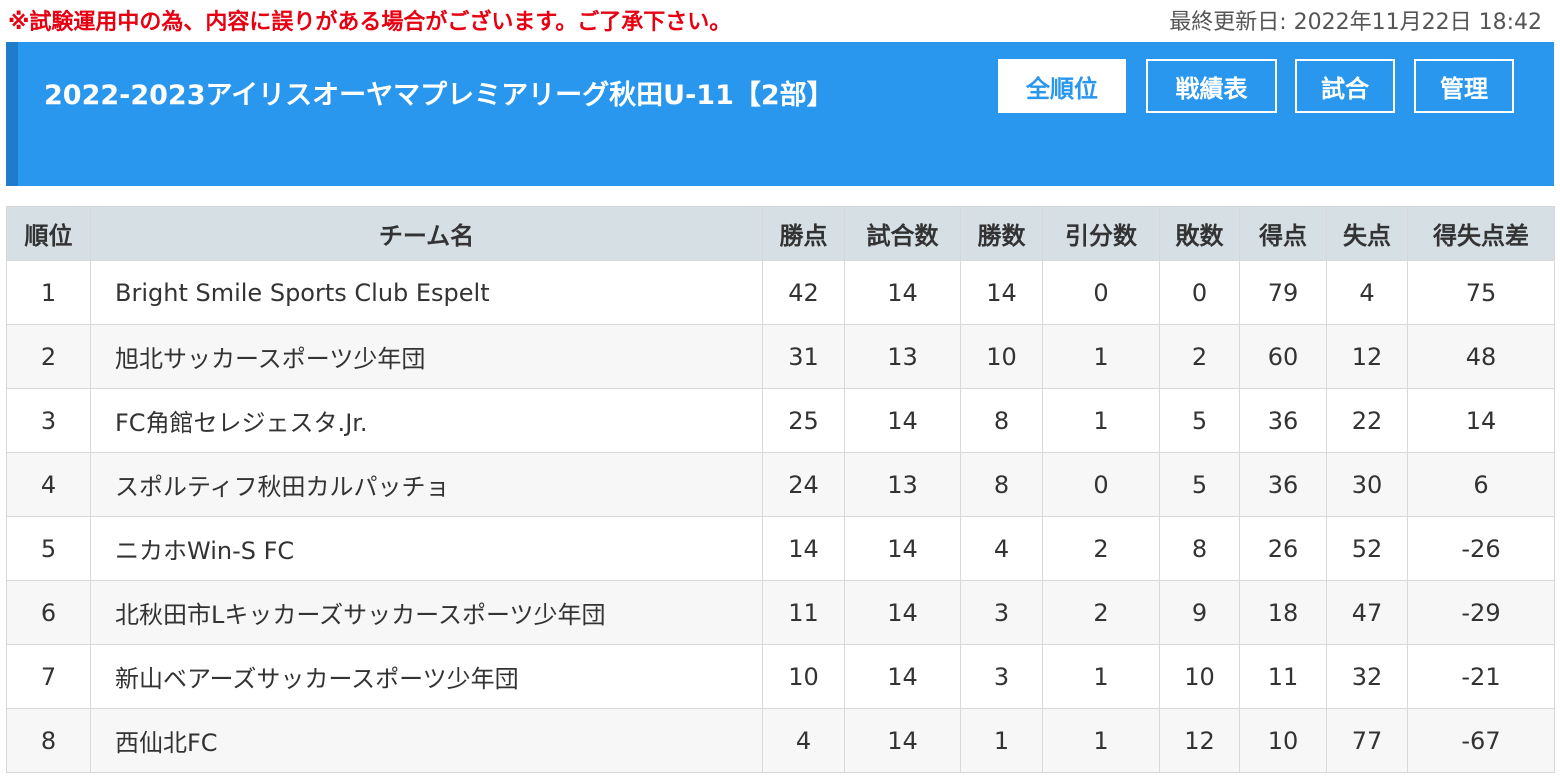  What do you see at coordinates (1367, 420) in the screenshot?
I see `goals-against-cell: 22` at bounding box center [1367, 420].